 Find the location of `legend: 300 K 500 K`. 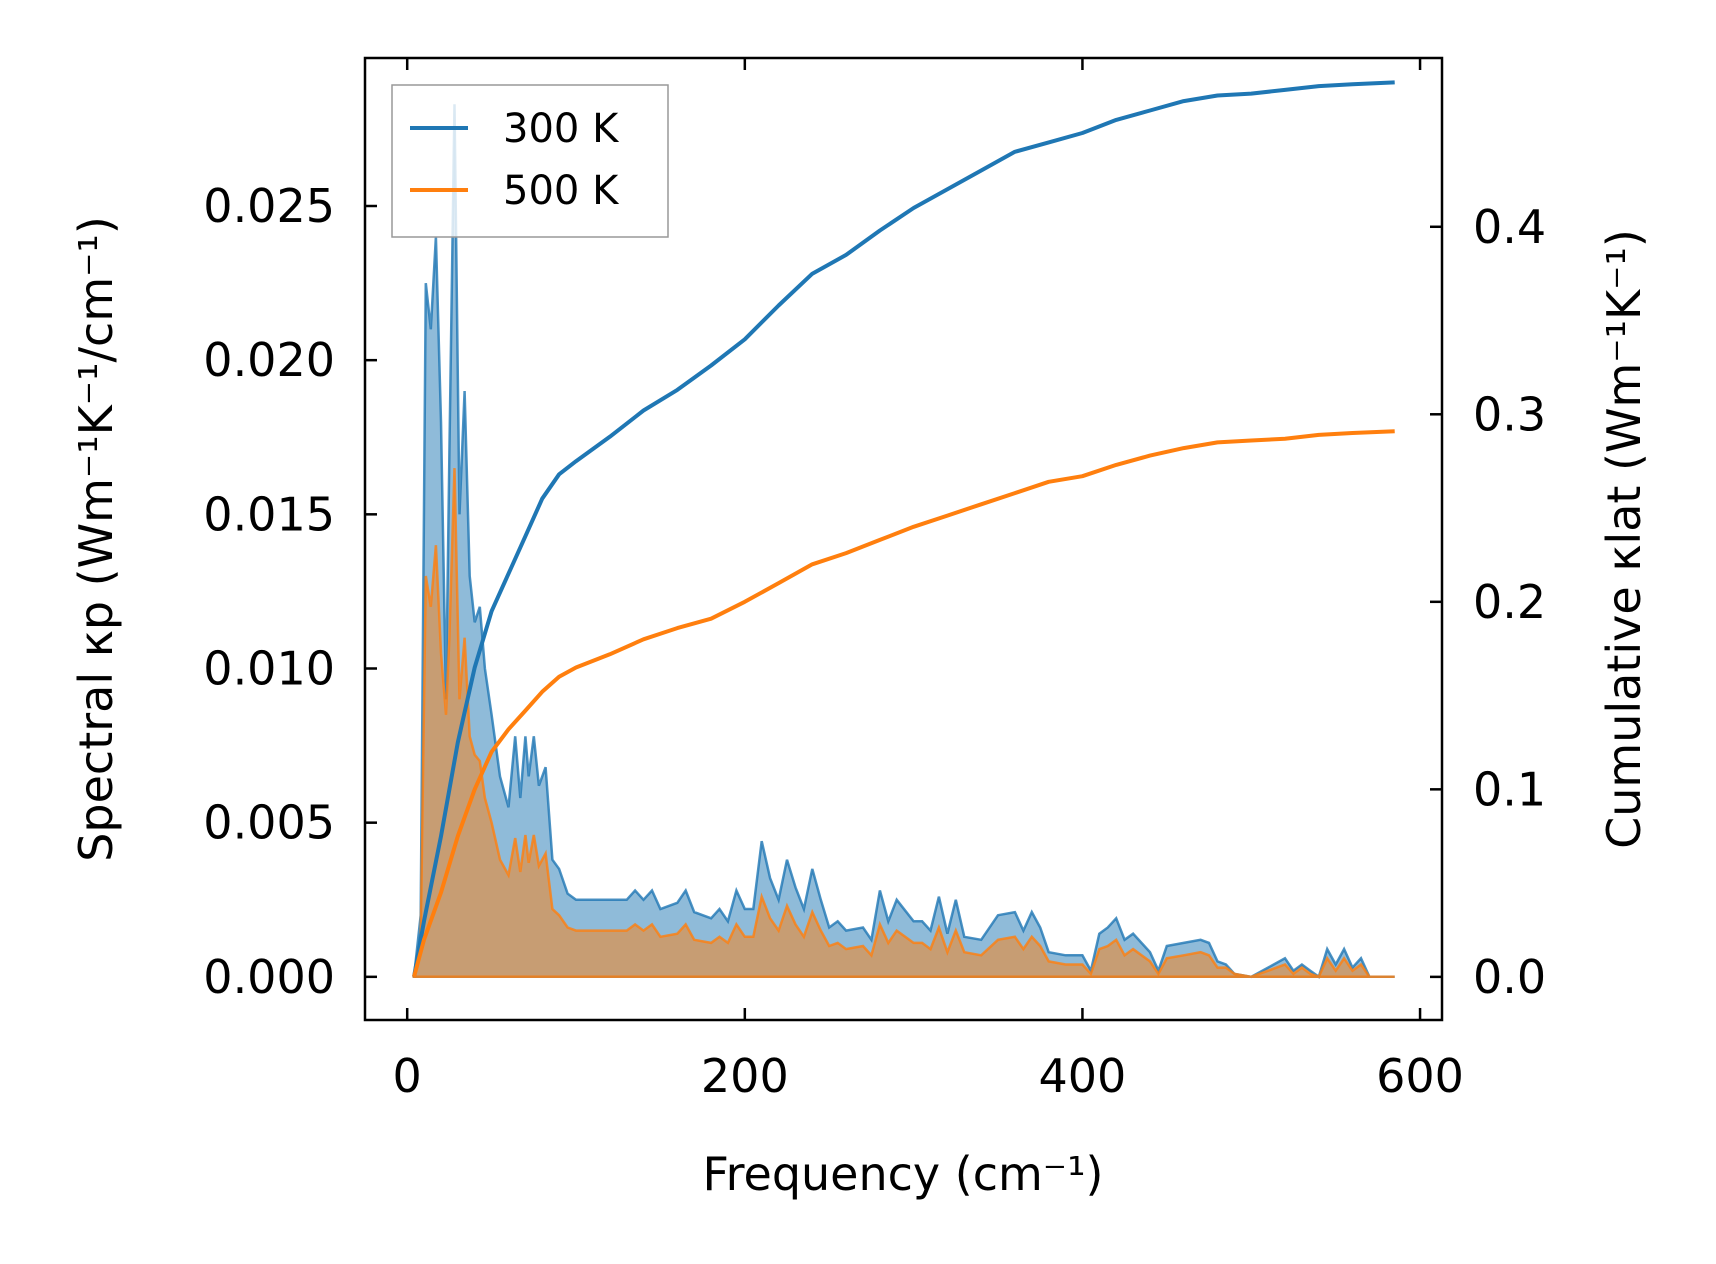

legend: 300 K 500 K is located at coordinates (530, 161).